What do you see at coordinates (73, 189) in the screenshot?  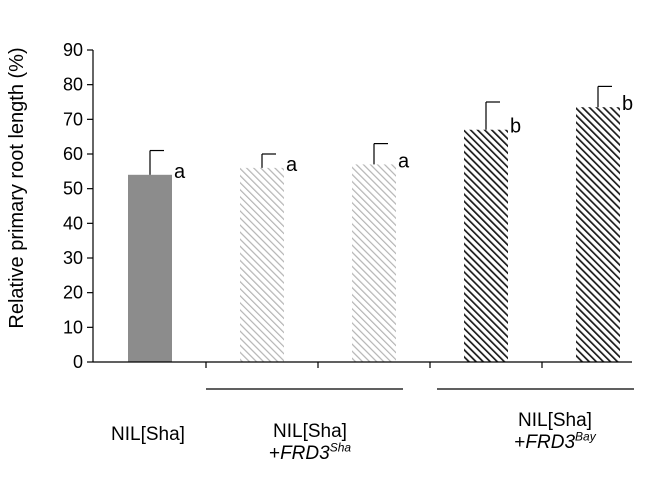 I see `y-tick-label-50: 50` at bounding box center [73, 189].